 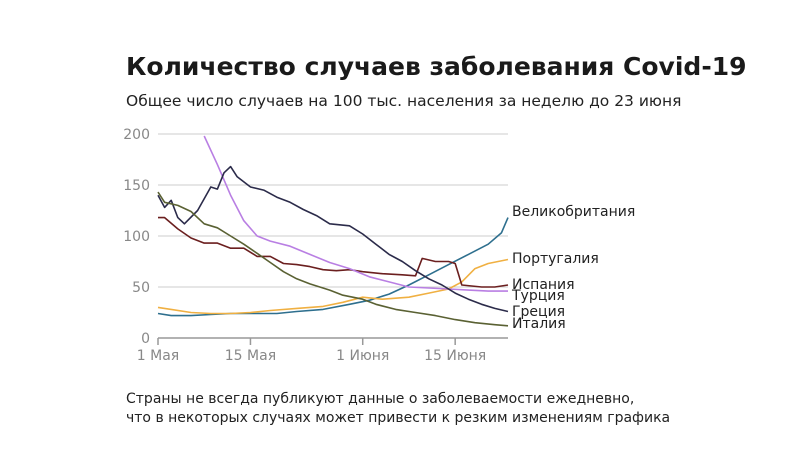 What do you see at coordinates (539, 324) in the screenshot?
I see `series-label-5: Италия` at bounding box center [539, 324].